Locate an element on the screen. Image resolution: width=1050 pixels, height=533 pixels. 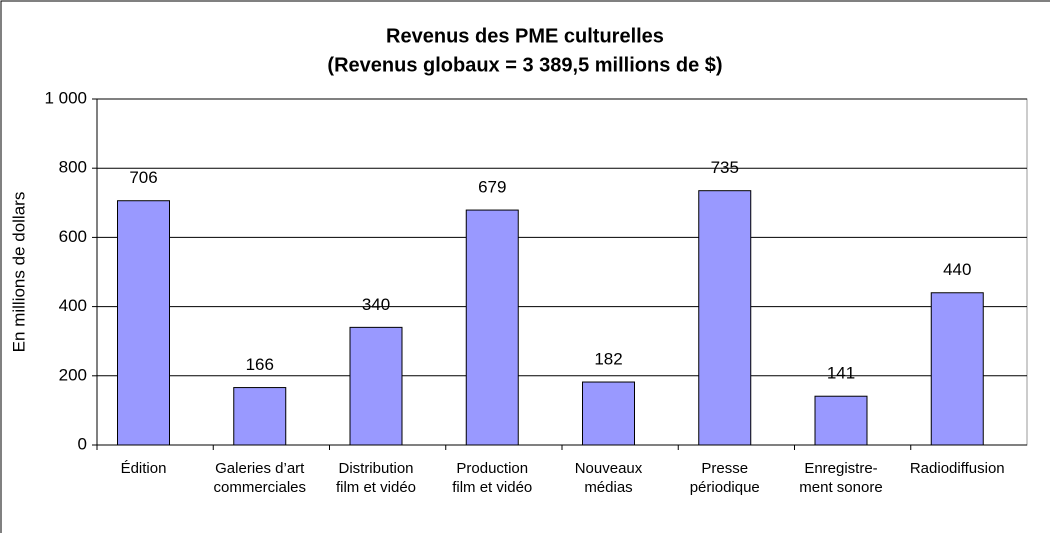
chart-title: Revenus des PME culturelles is located at coordinates (525, 36).